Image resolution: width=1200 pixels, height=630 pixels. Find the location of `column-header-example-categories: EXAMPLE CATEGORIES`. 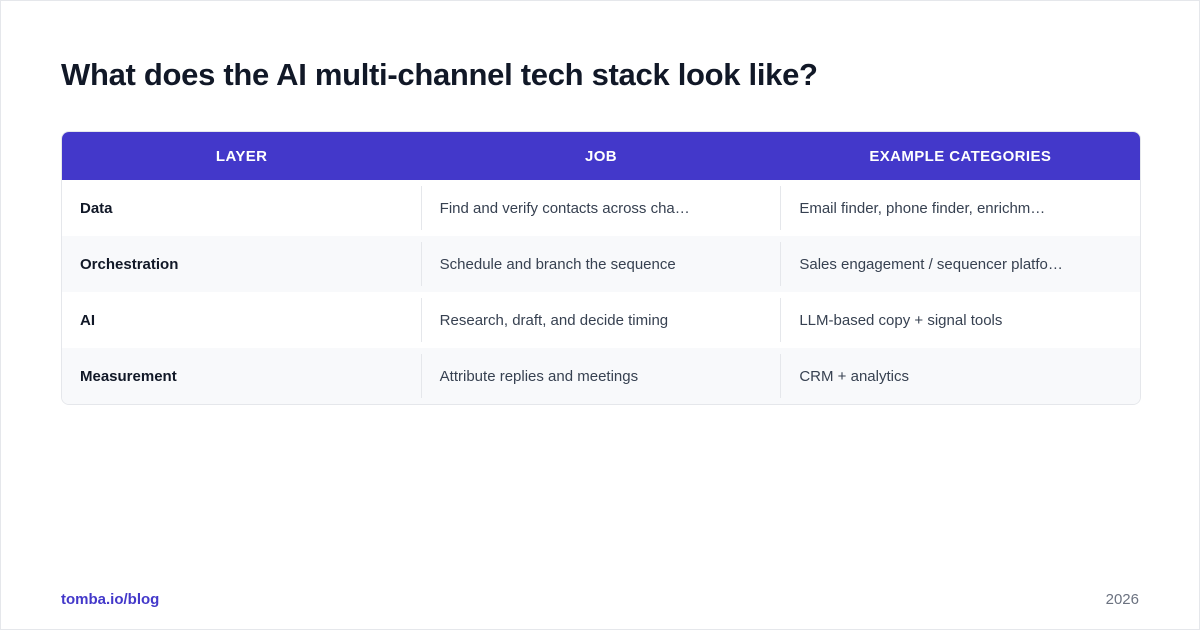

column-header-example-categories: EXAMPLE CATEGORIES is located at coordinates (960, 156).